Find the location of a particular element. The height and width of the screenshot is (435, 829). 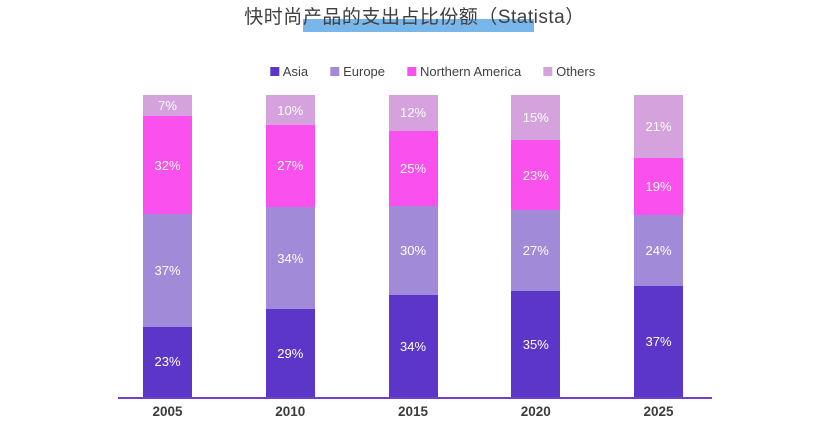

data-label: 12% is located at coordinates (413, 113).